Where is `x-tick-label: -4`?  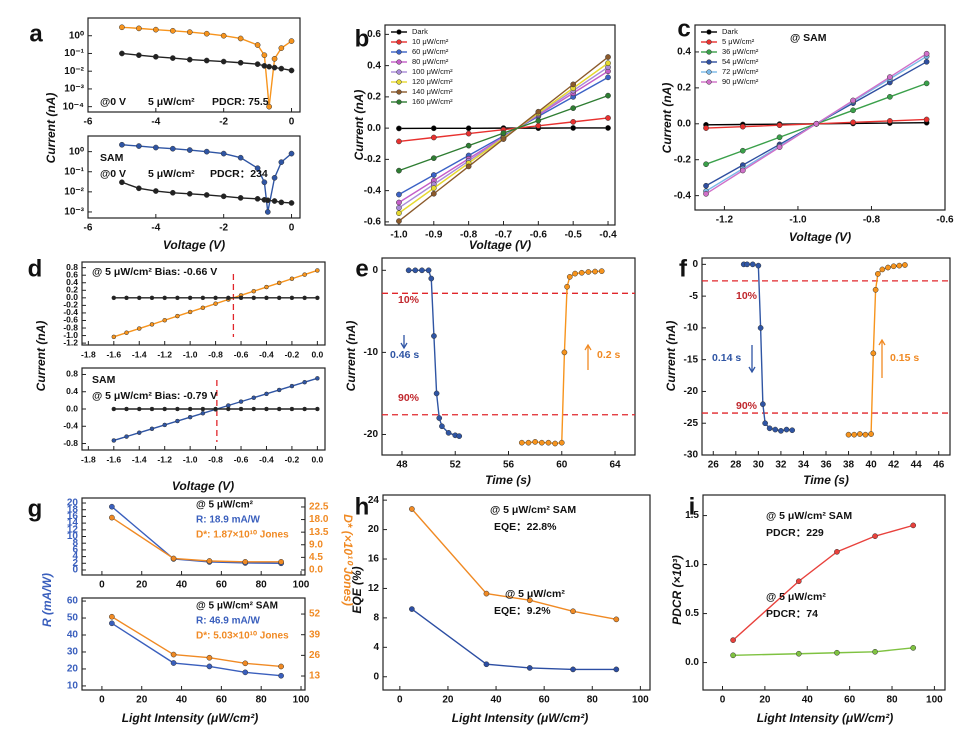 x-tick-label: -4 is located at coordinates (155, 122).